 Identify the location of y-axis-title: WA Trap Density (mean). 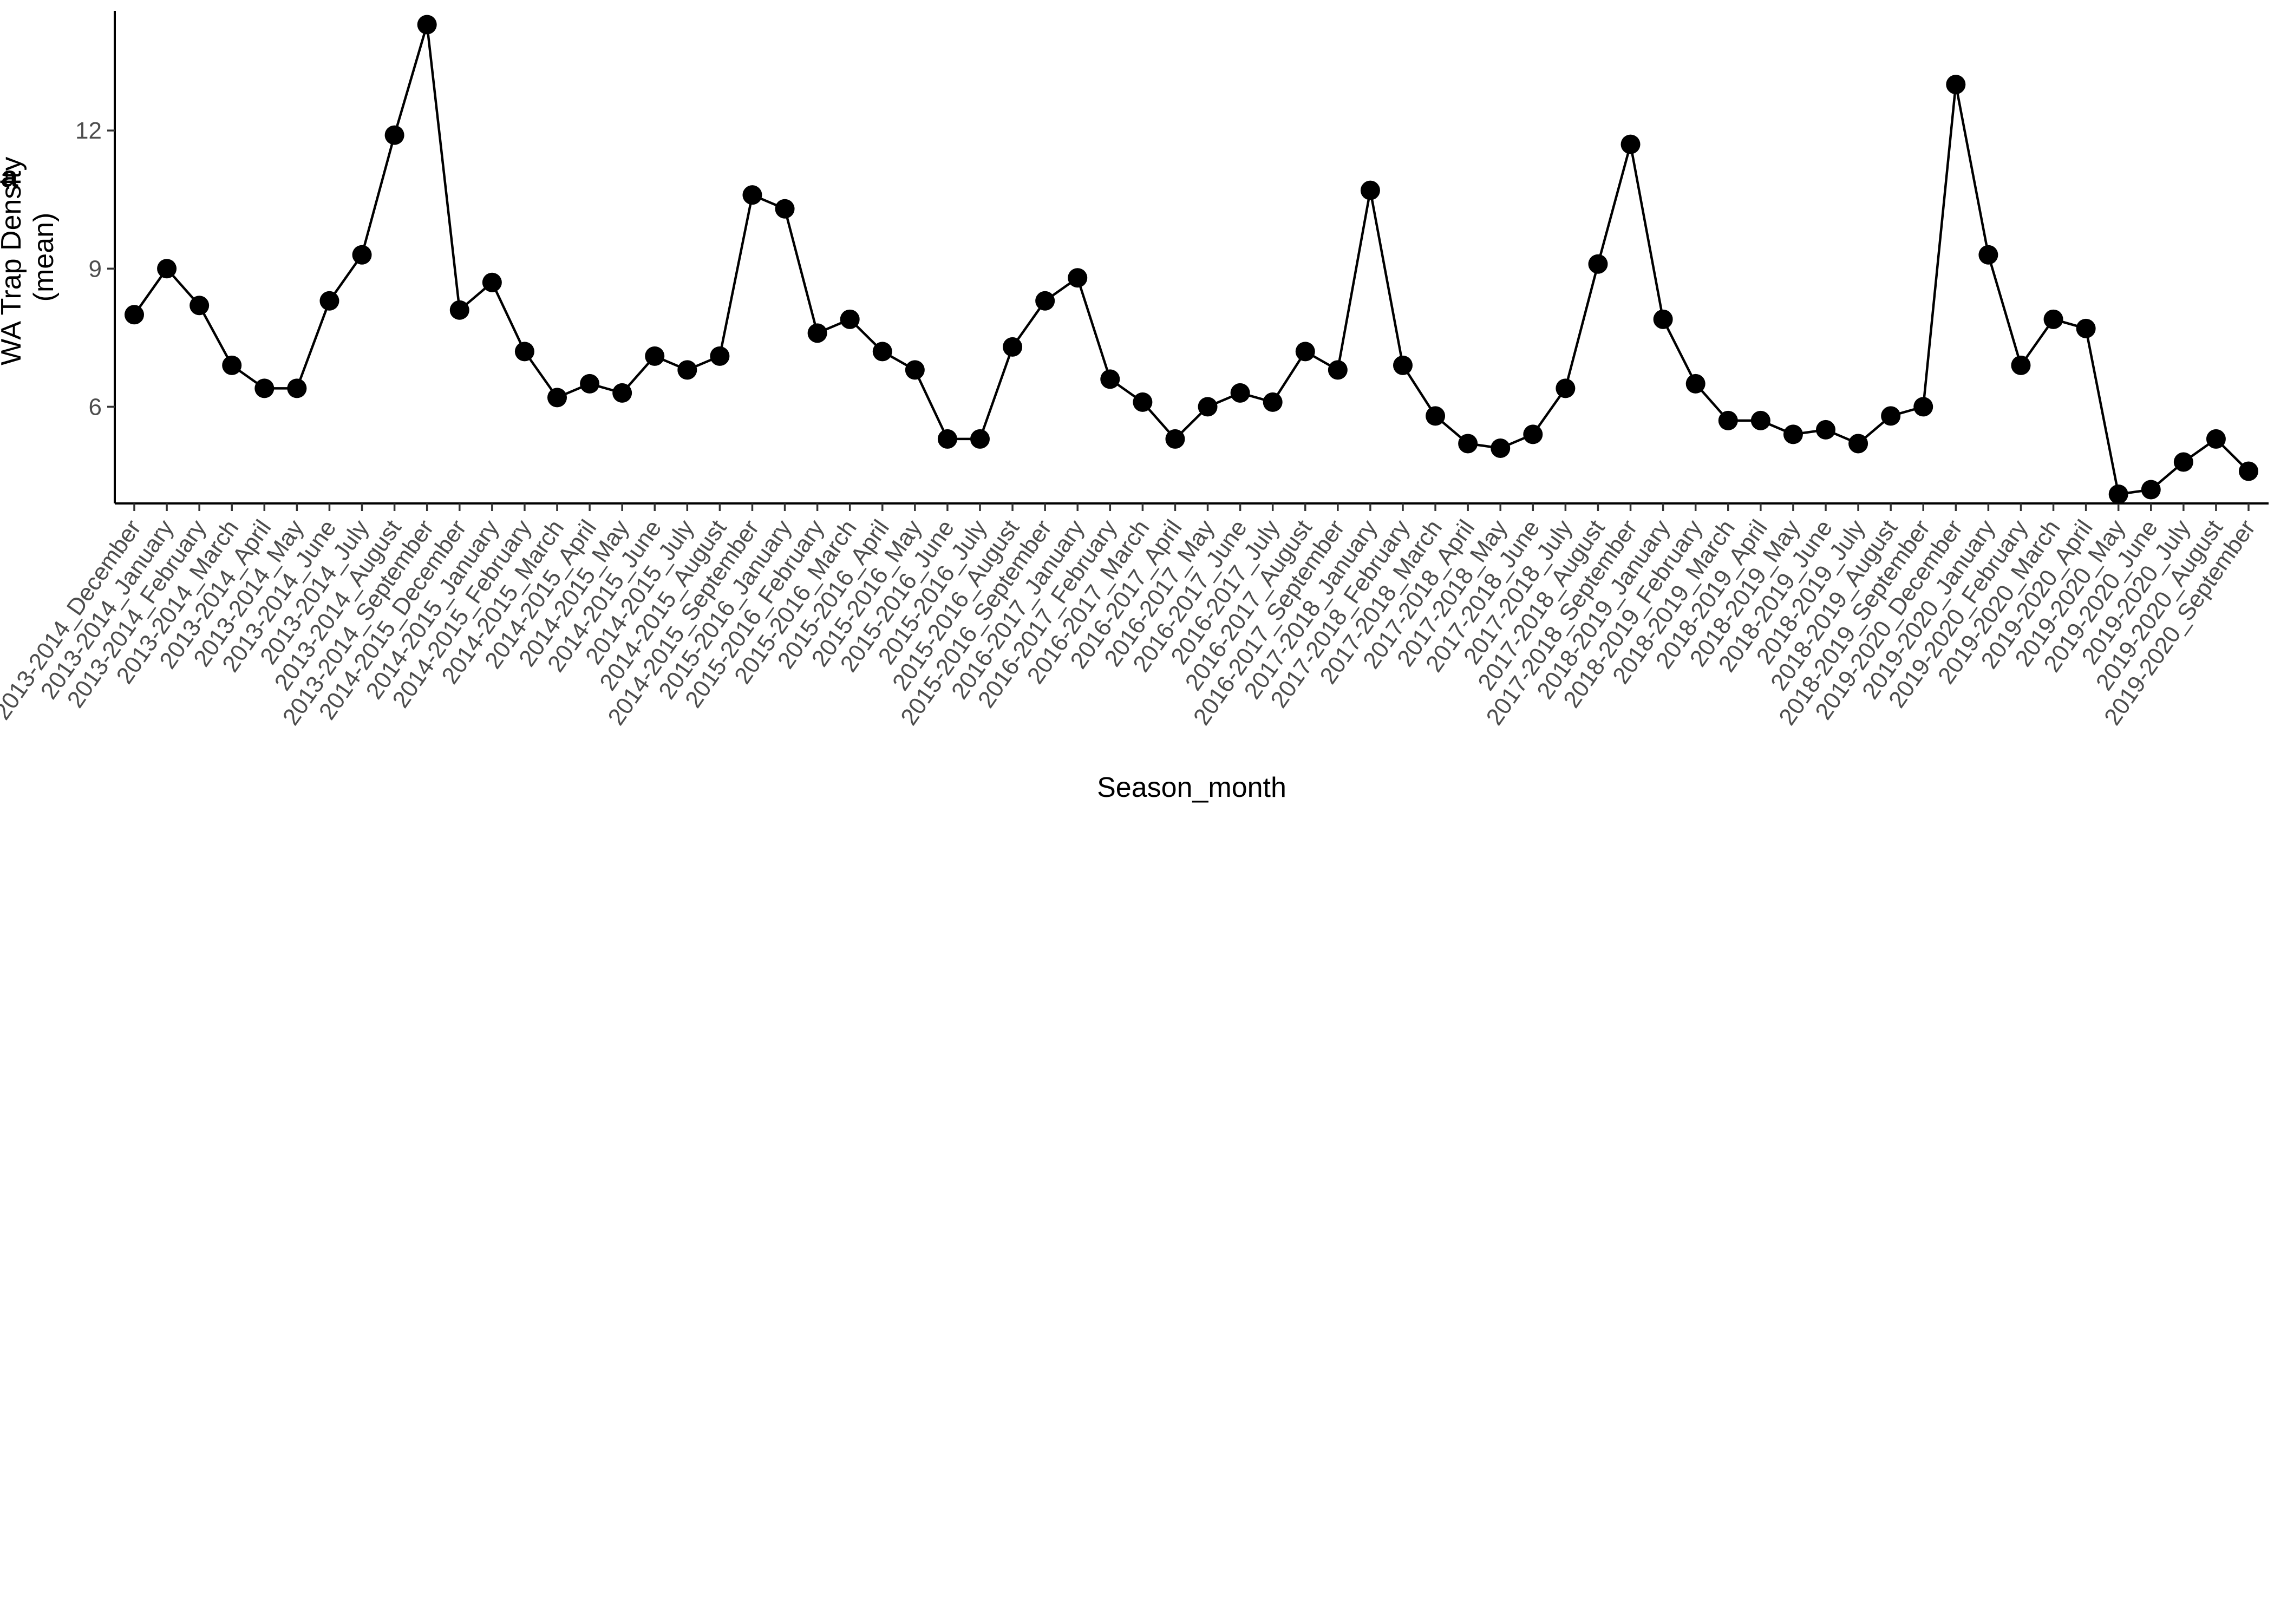
(30, 257).